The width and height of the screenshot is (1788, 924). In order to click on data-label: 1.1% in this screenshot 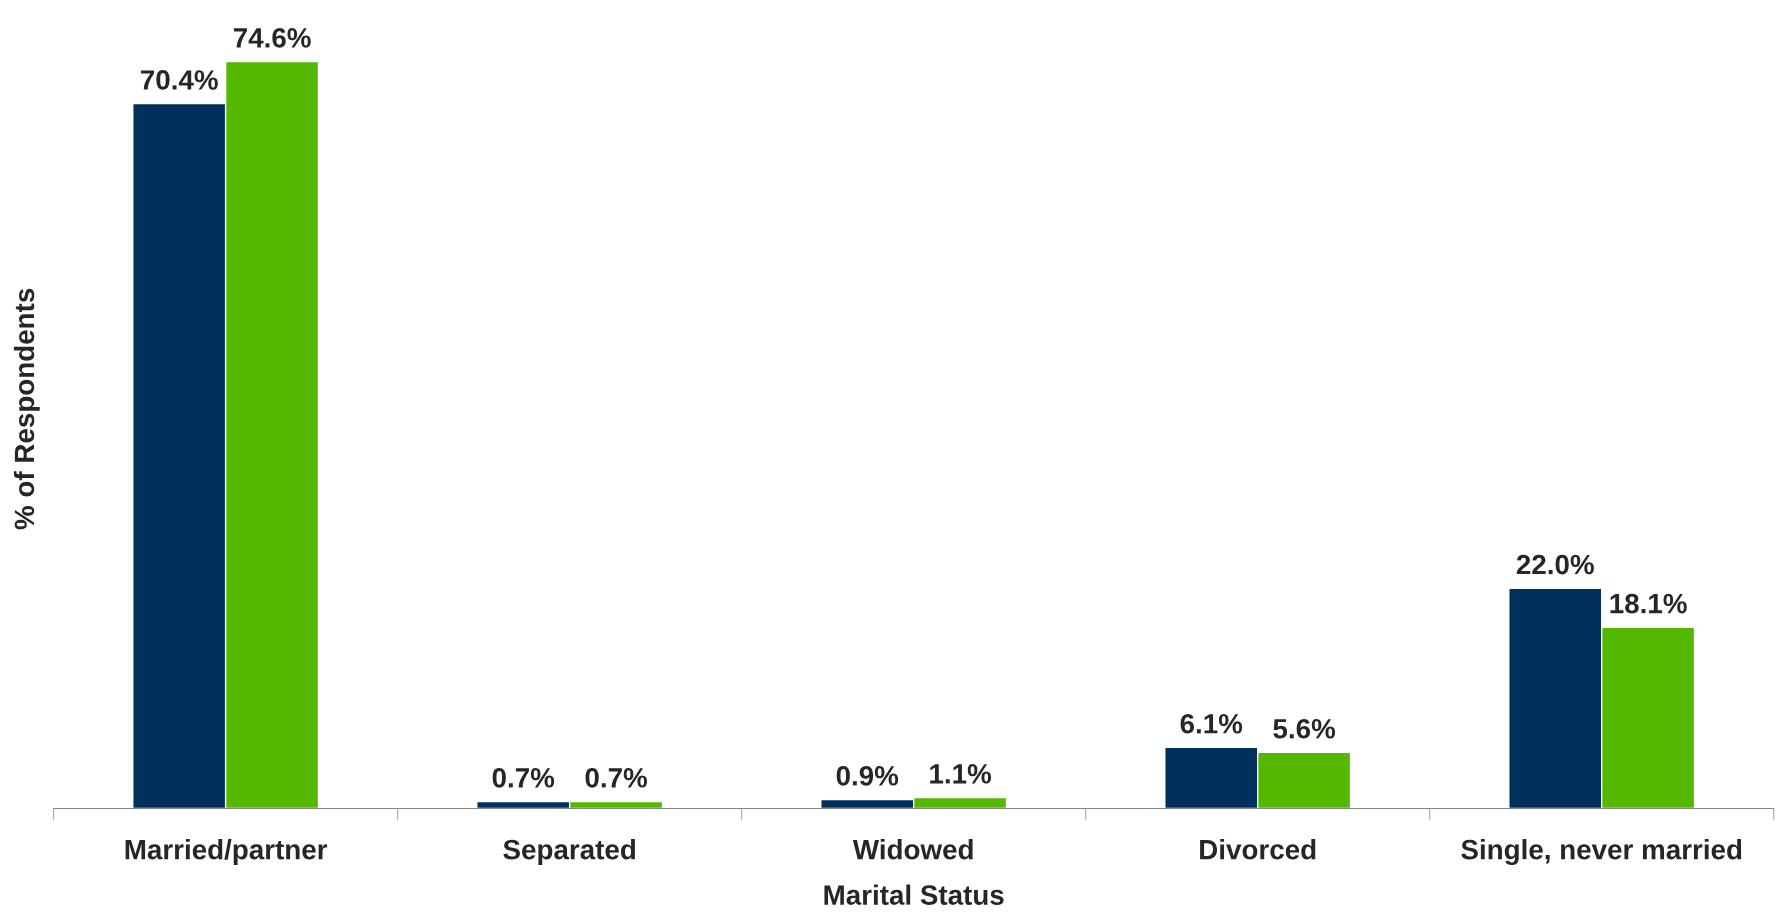, I will do `click(961, 774)`.